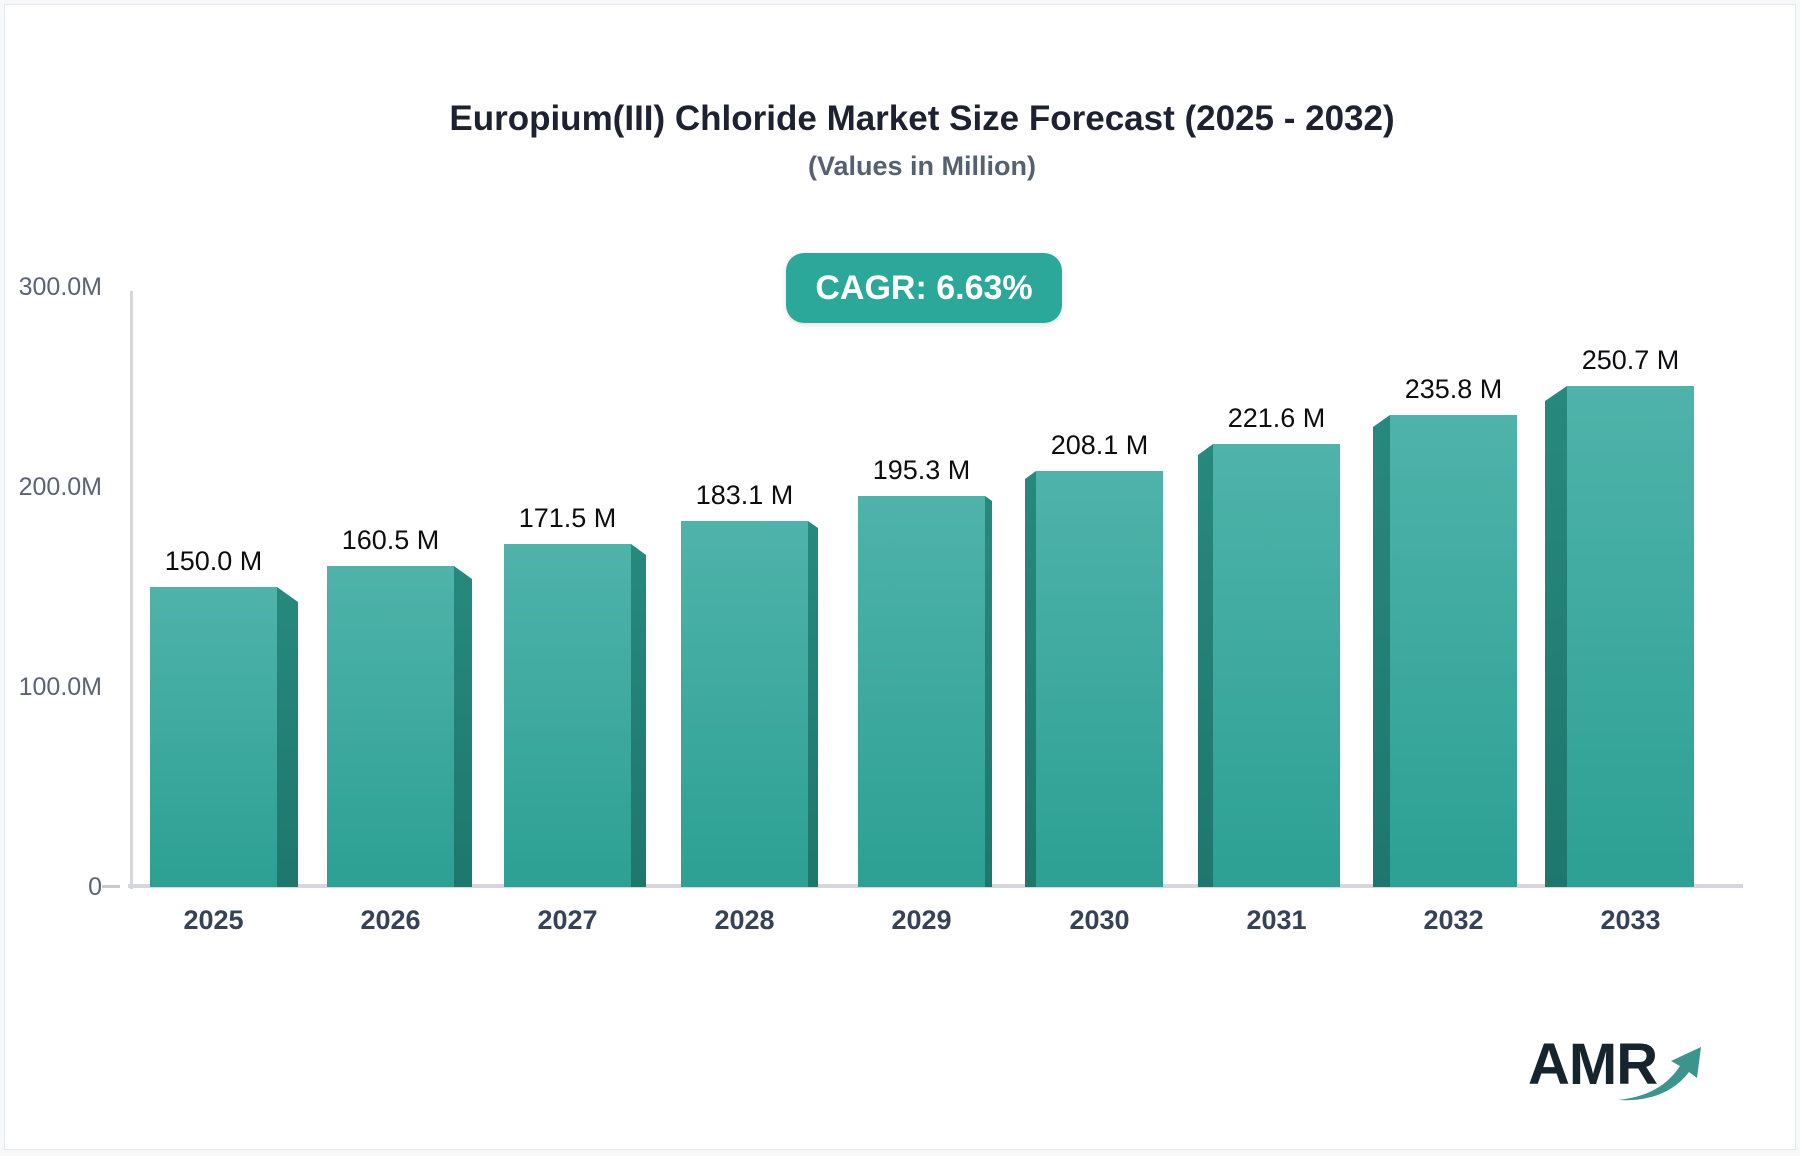  I want to click on bar-value-2032: 235.8 M, so click(1453, 389).